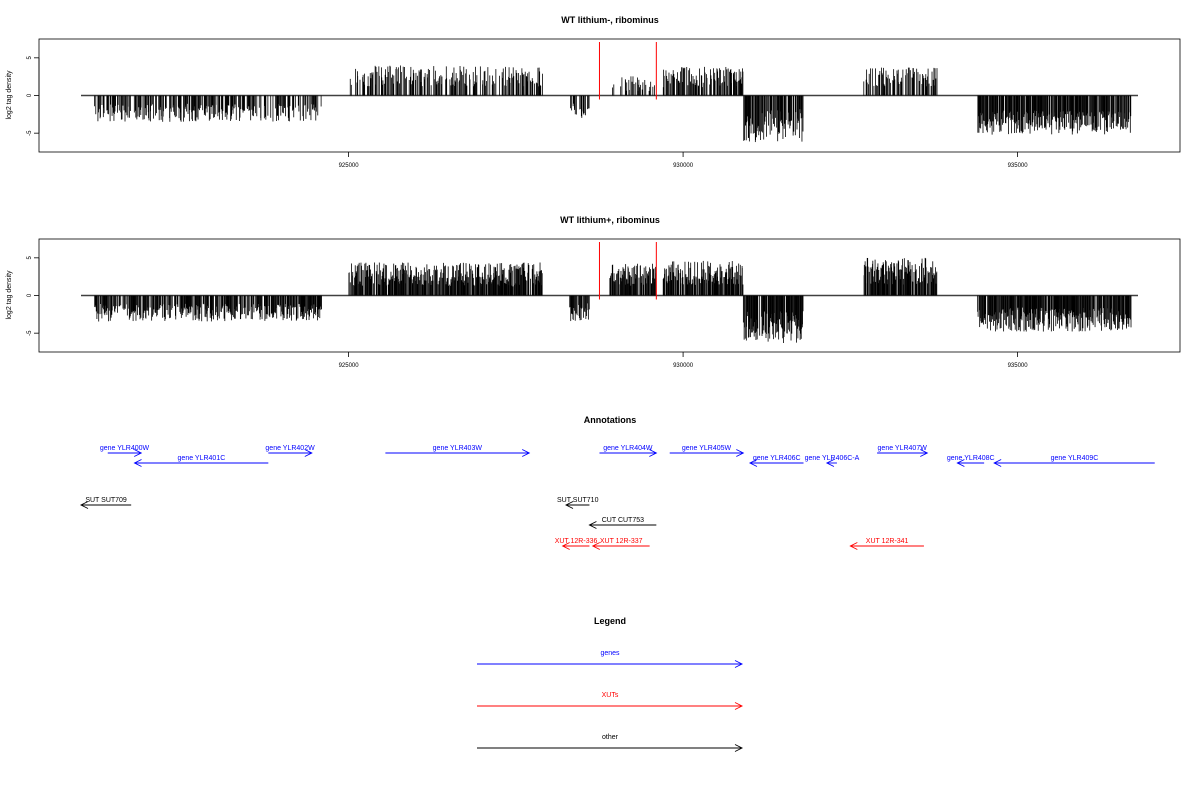 This screenshot has height=800, width=1200. I want to click on annotation-feature: SUT SUT710, so click(578, 503).